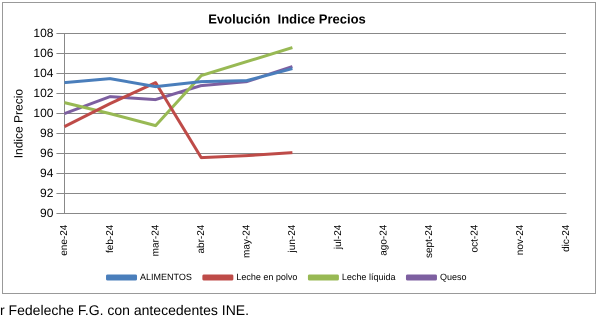  I want to click on x-tick-label: mar-24, so click(156, 240).